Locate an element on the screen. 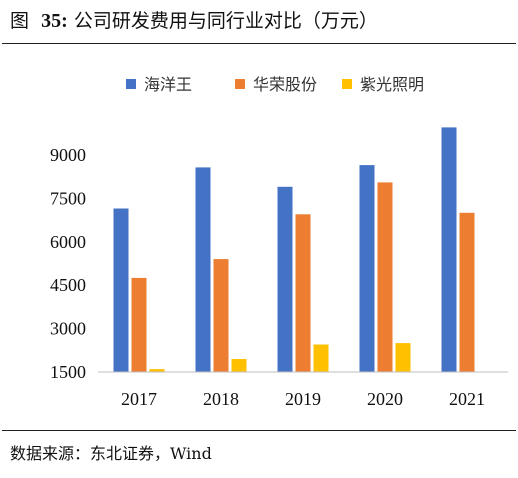 This screenshot has height=478, width=518. x-tick-label: 2017 is located at coordinates (139, 399).